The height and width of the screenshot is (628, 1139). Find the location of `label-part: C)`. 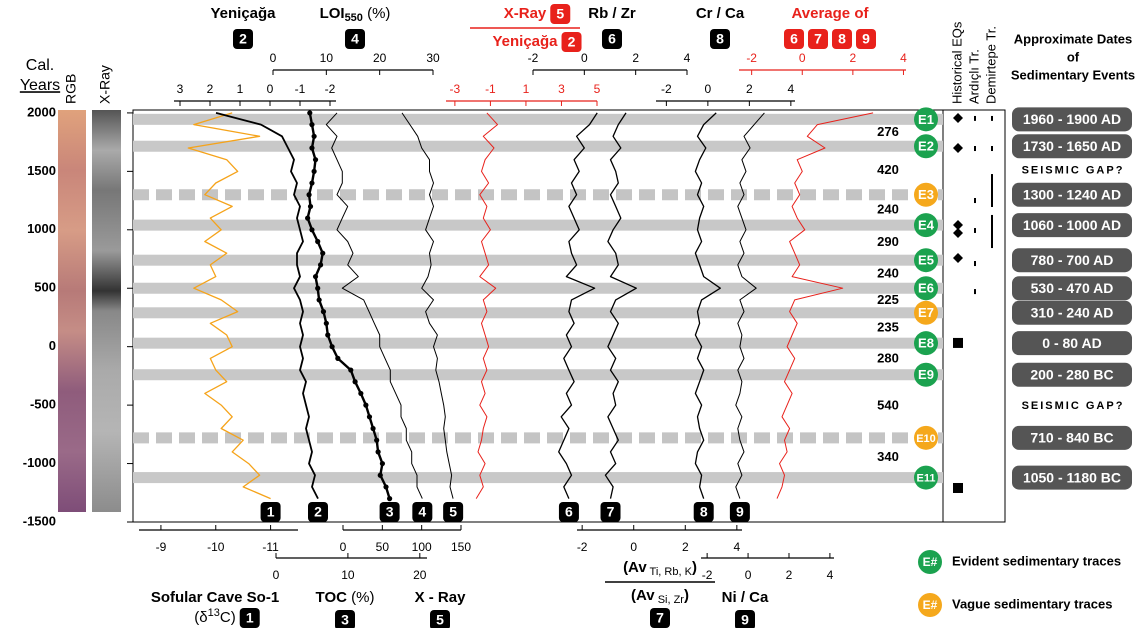

label-part: C) is located at coordinates (228, 617).